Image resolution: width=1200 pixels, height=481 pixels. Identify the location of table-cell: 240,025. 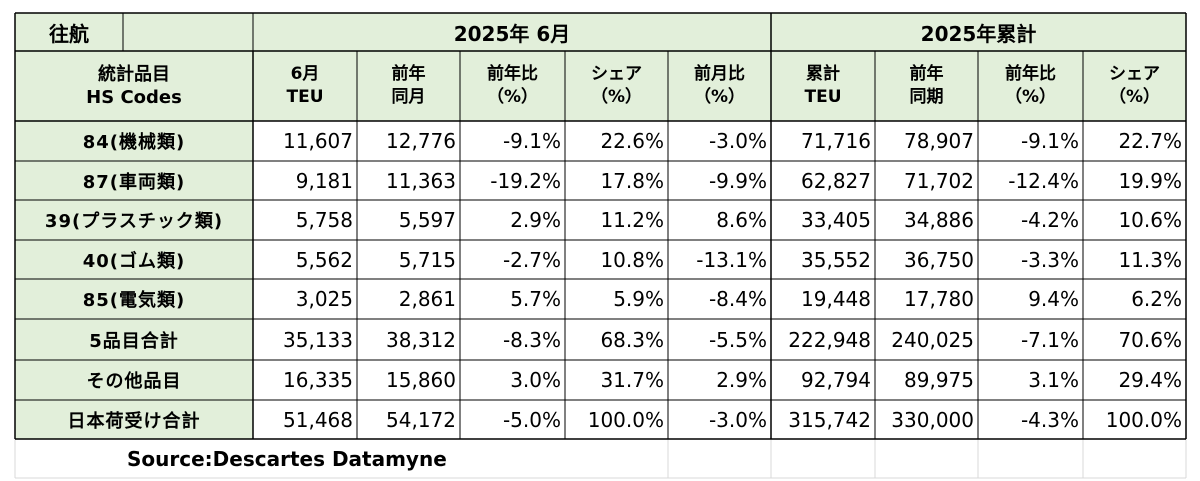
(926, 339).